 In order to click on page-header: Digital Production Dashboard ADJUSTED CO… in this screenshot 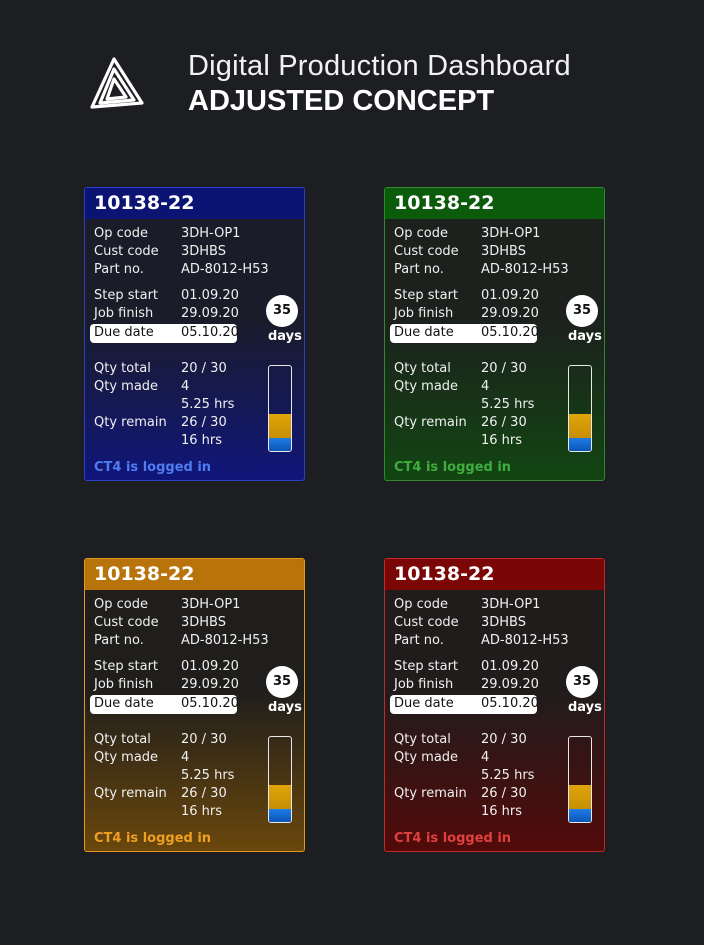, I will do `click(379, 83)`.